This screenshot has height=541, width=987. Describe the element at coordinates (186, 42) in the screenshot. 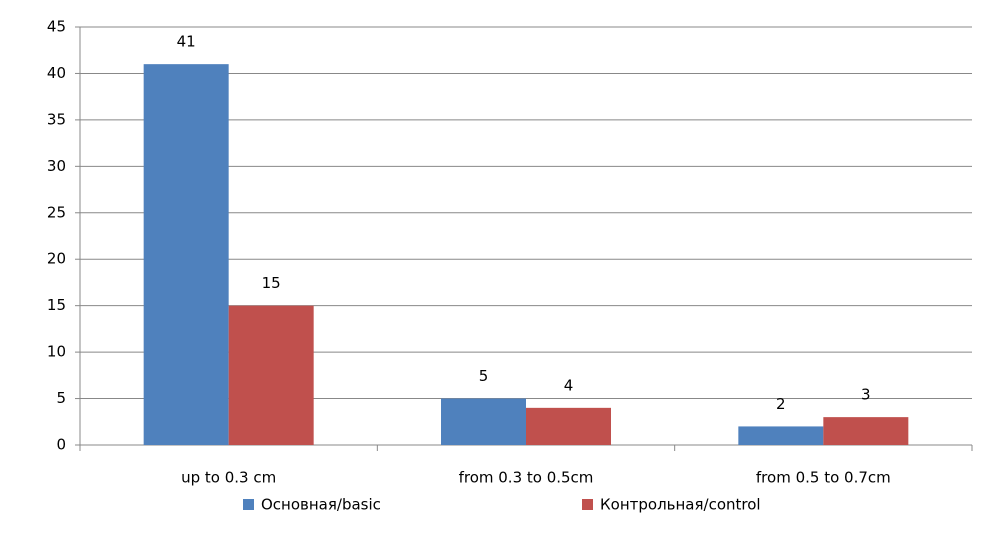

I see `data-label: 41` at that location.